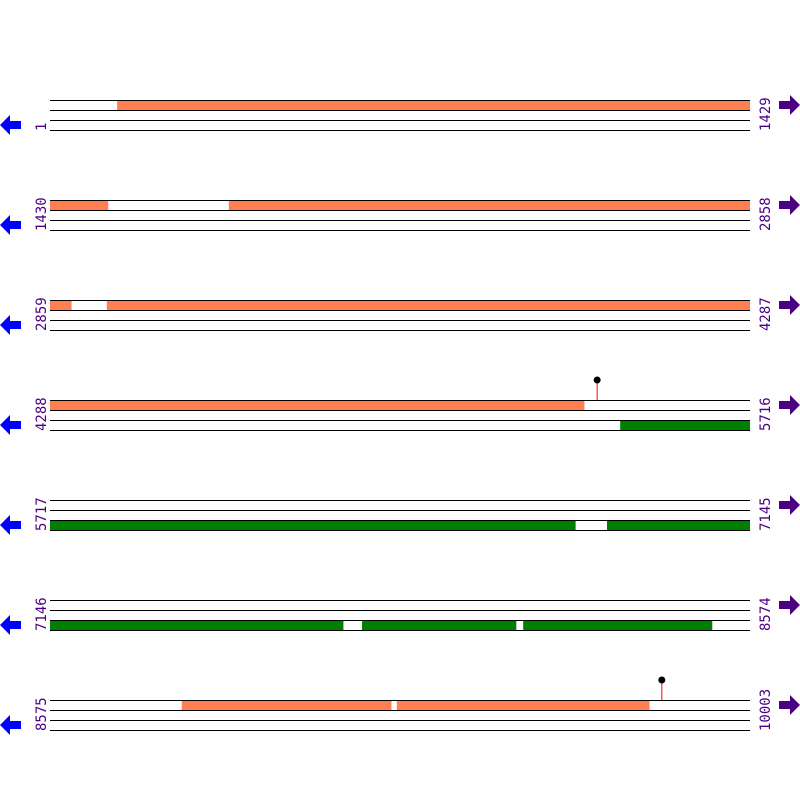  What do you see at coordinates (42, 314) in the screenshot?
I see `row-start-label: 2859` at bounding box center [42, 314].